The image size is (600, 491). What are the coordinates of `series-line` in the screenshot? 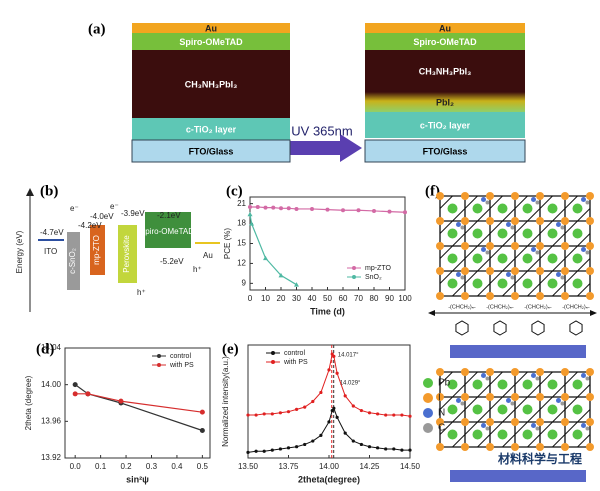 It's located at (138, 408).